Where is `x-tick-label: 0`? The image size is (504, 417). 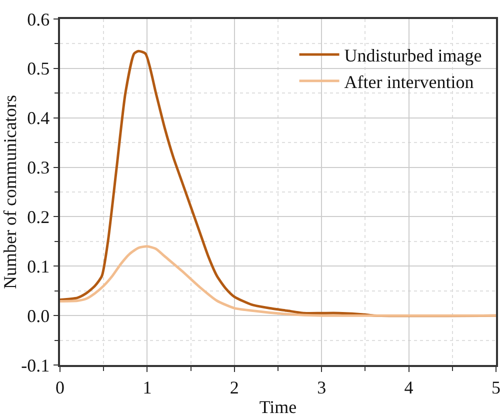 x-tick-label: 0 is located at coordinates (60, 387).